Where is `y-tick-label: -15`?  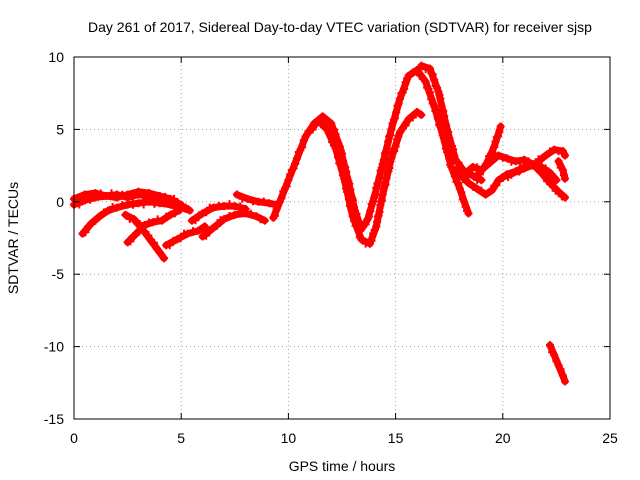
y-tick-label: -15 is located at coordinates (54, 419).